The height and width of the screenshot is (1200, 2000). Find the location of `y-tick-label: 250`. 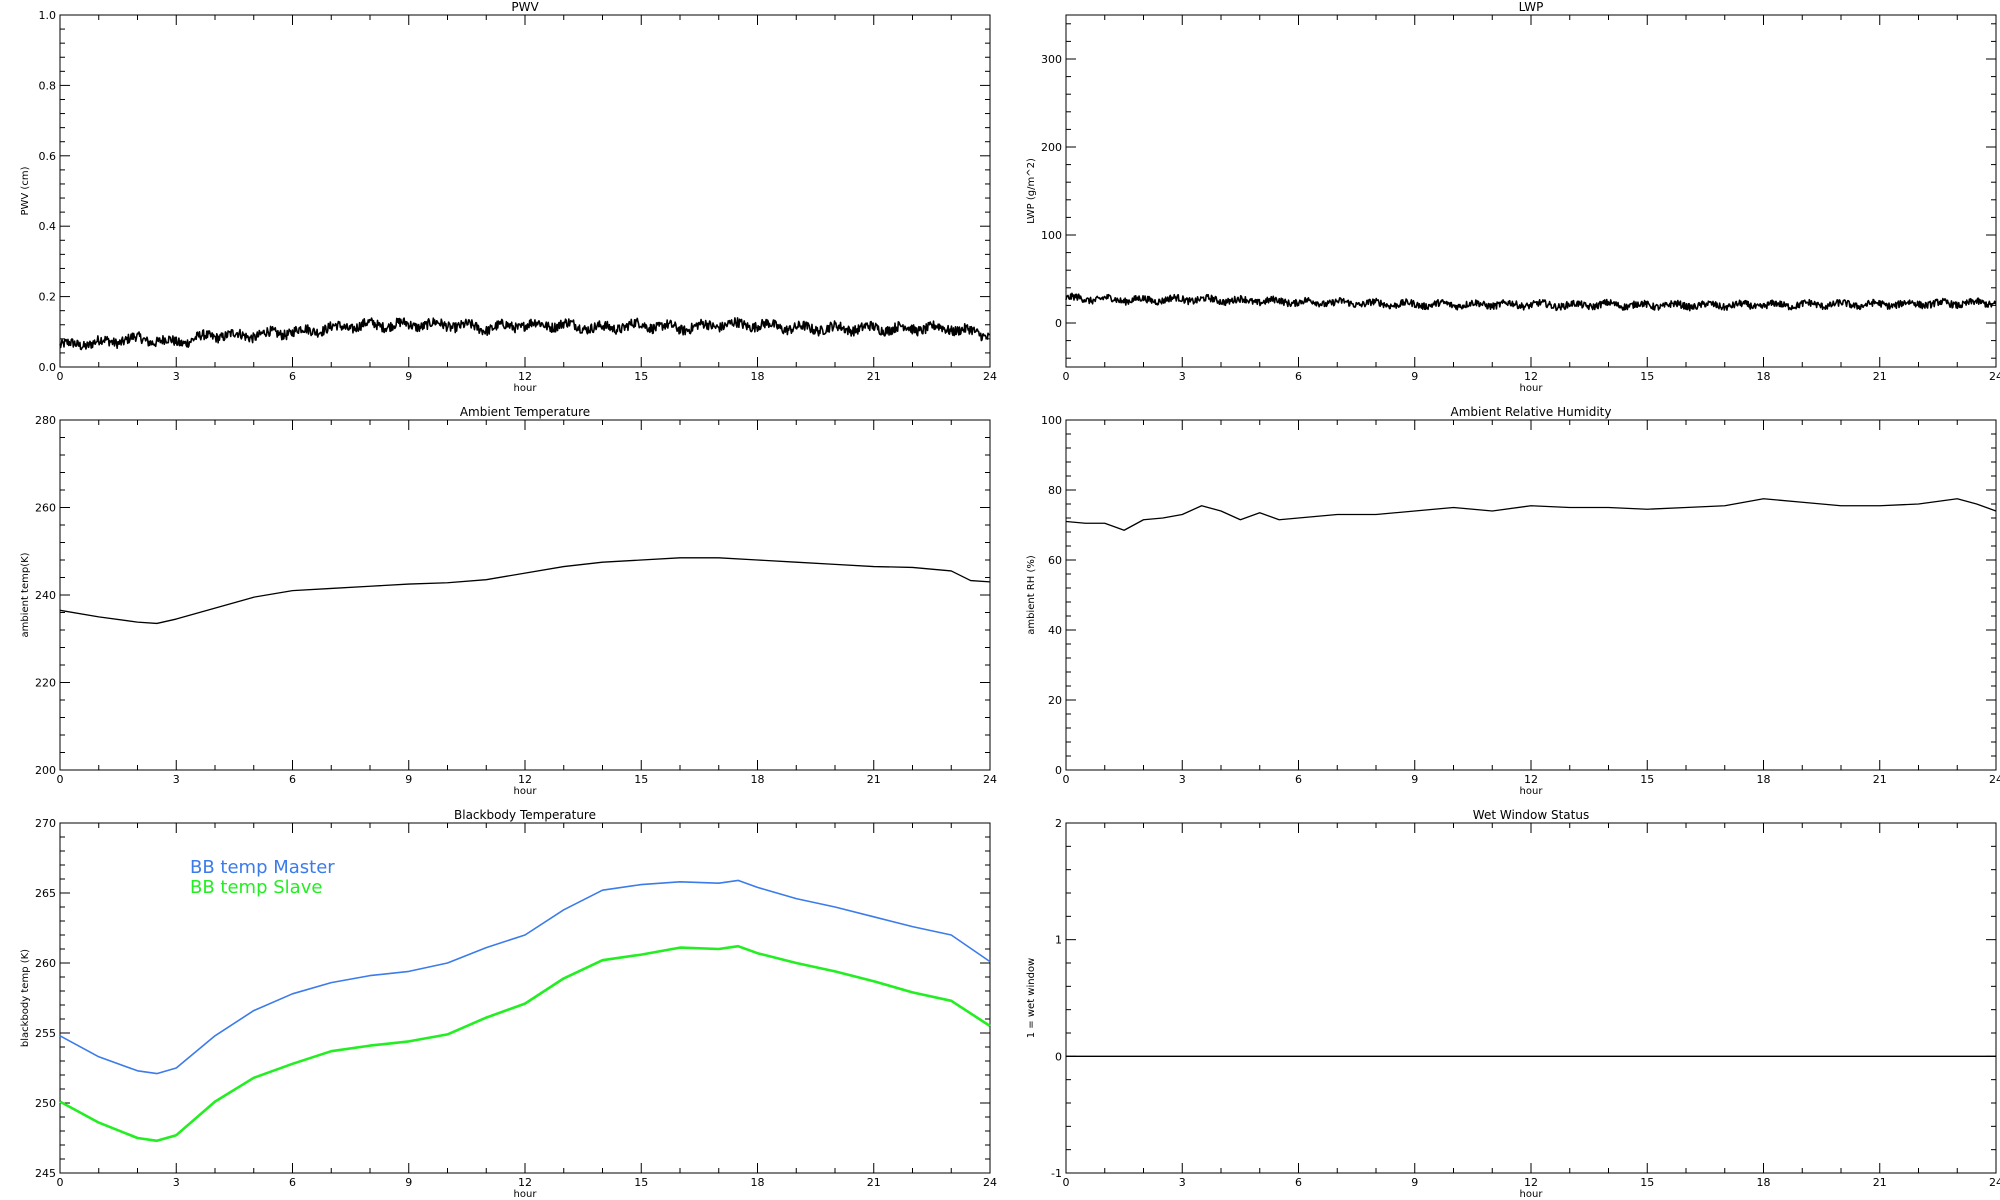

y-tick-label: 250 is located at coordinates (45, 1103).